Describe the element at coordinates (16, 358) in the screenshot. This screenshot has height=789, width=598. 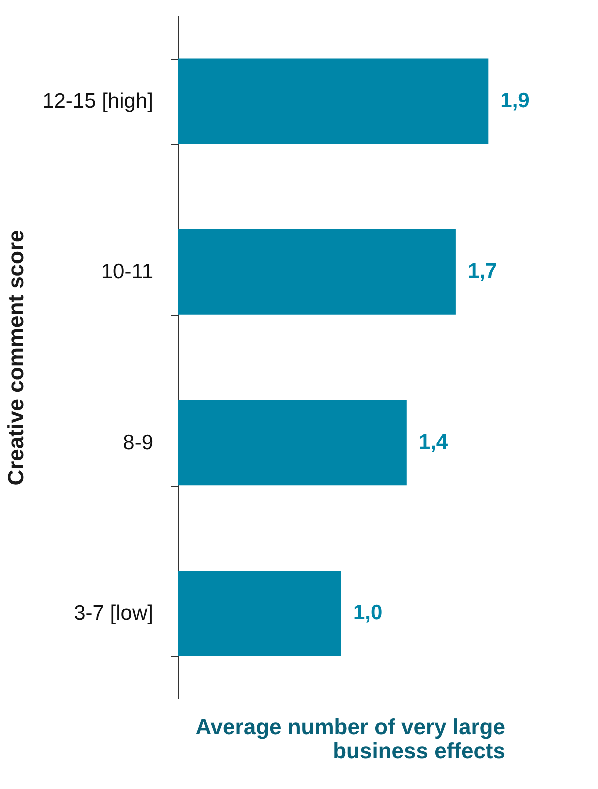
I see `y-axis-title: Creative comment score` at that location.